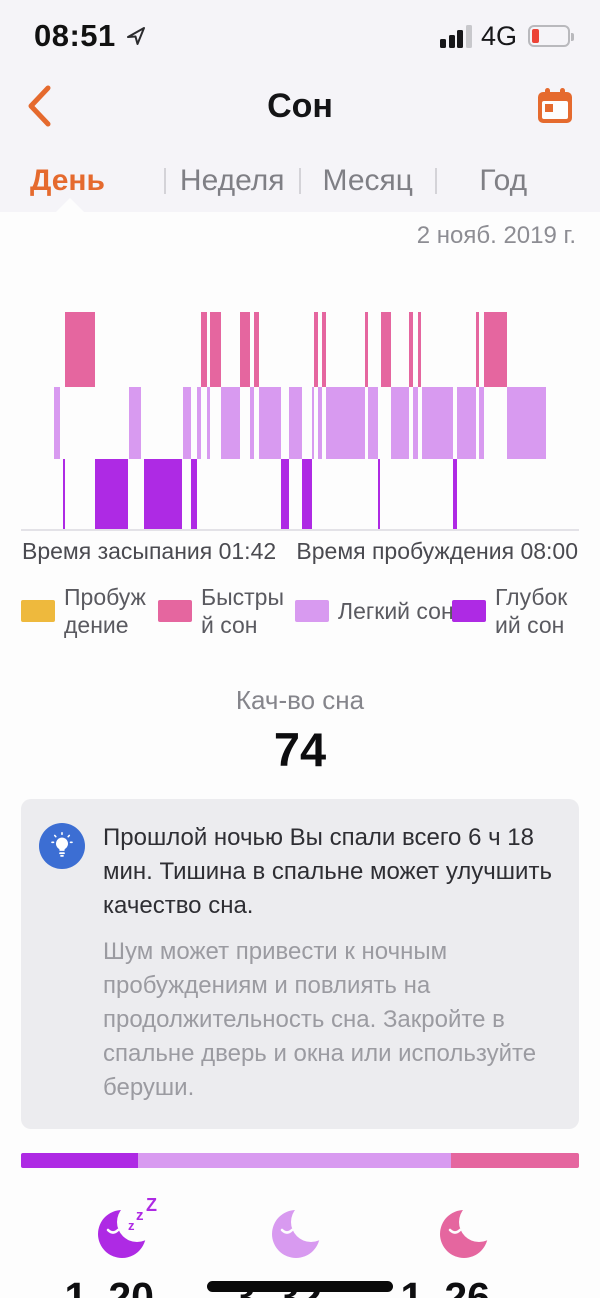  I want to click on light-sleep-moon-icon, so click(300, 1224).